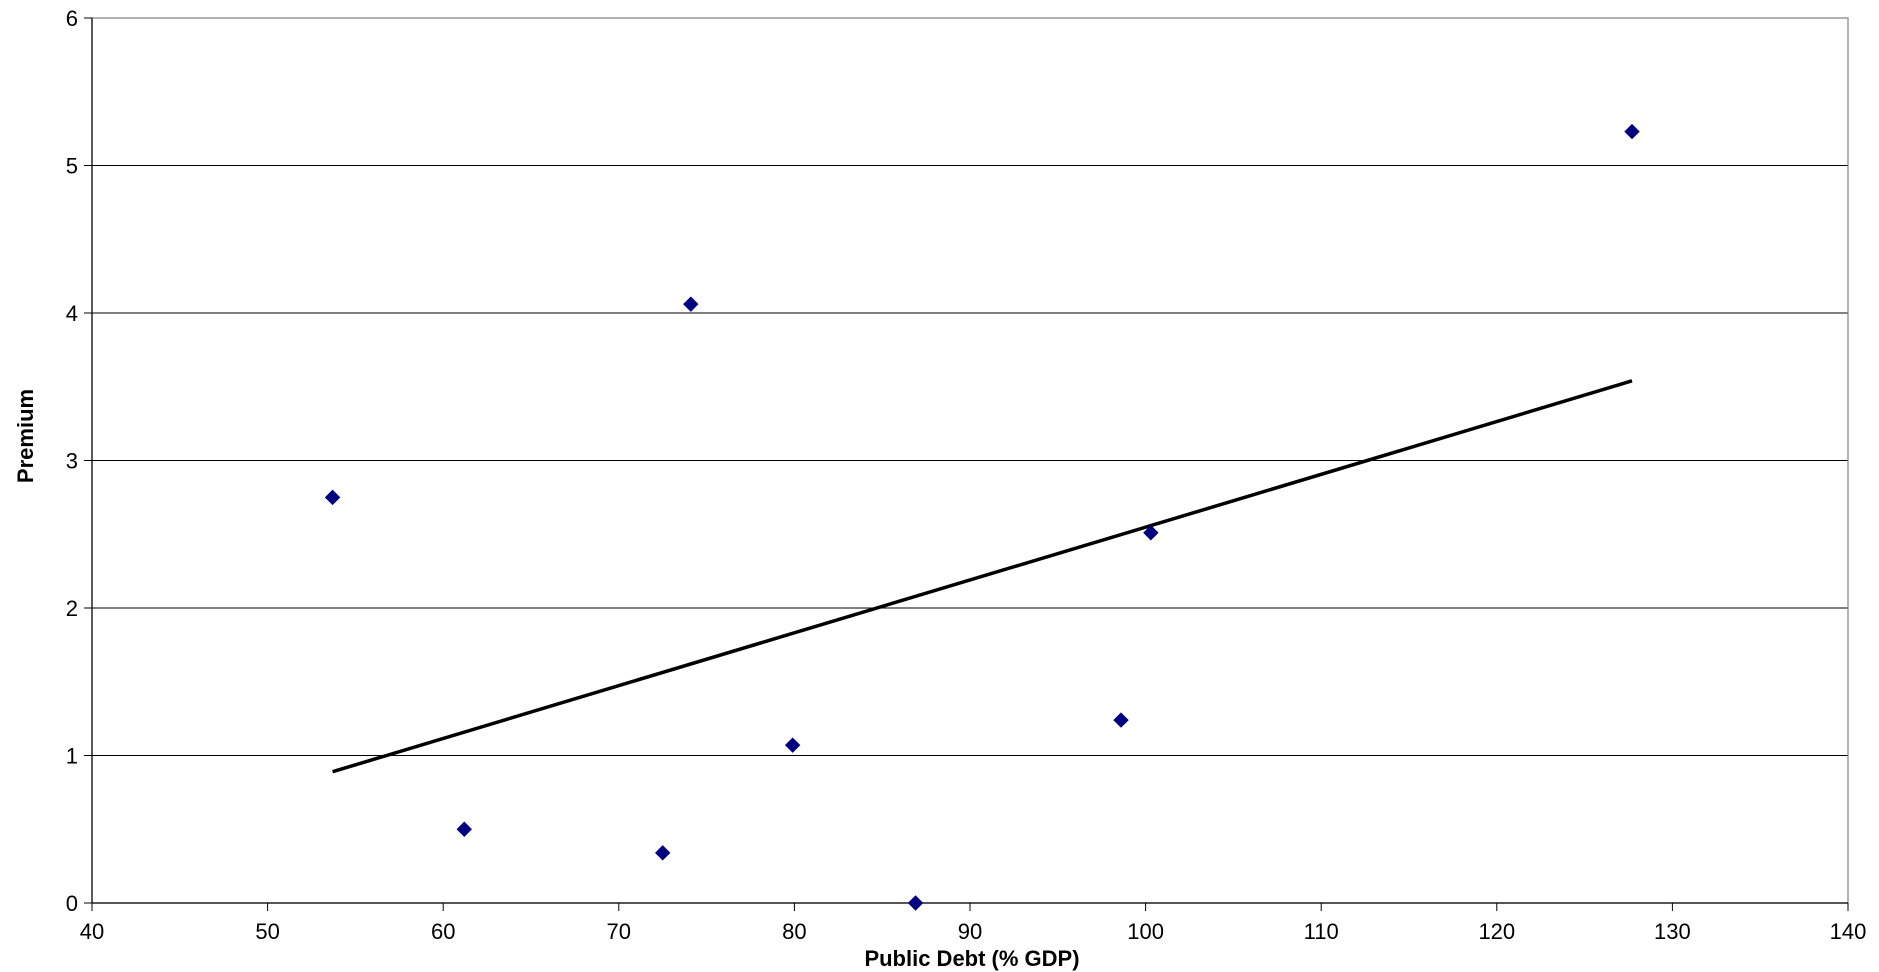 This screenshot has width=1879, height=972. What do you see at coordinates (92, 931) in the screenshot?
I see `x-tick-label: 40` at bounding box center [92, 931].